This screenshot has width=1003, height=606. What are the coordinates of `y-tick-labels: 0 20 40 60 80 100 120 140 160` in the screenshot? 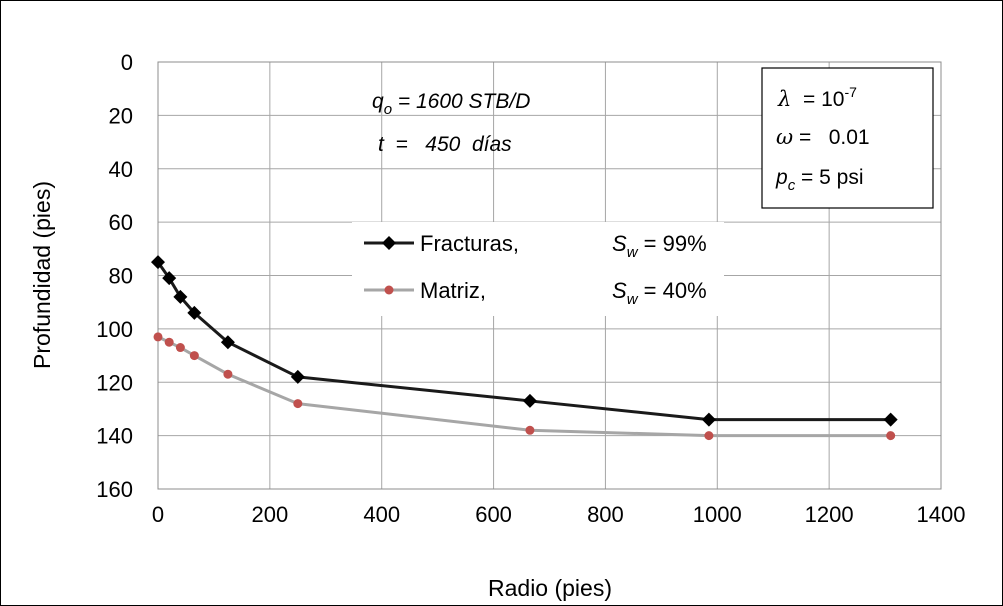 It's located at (114, 276).